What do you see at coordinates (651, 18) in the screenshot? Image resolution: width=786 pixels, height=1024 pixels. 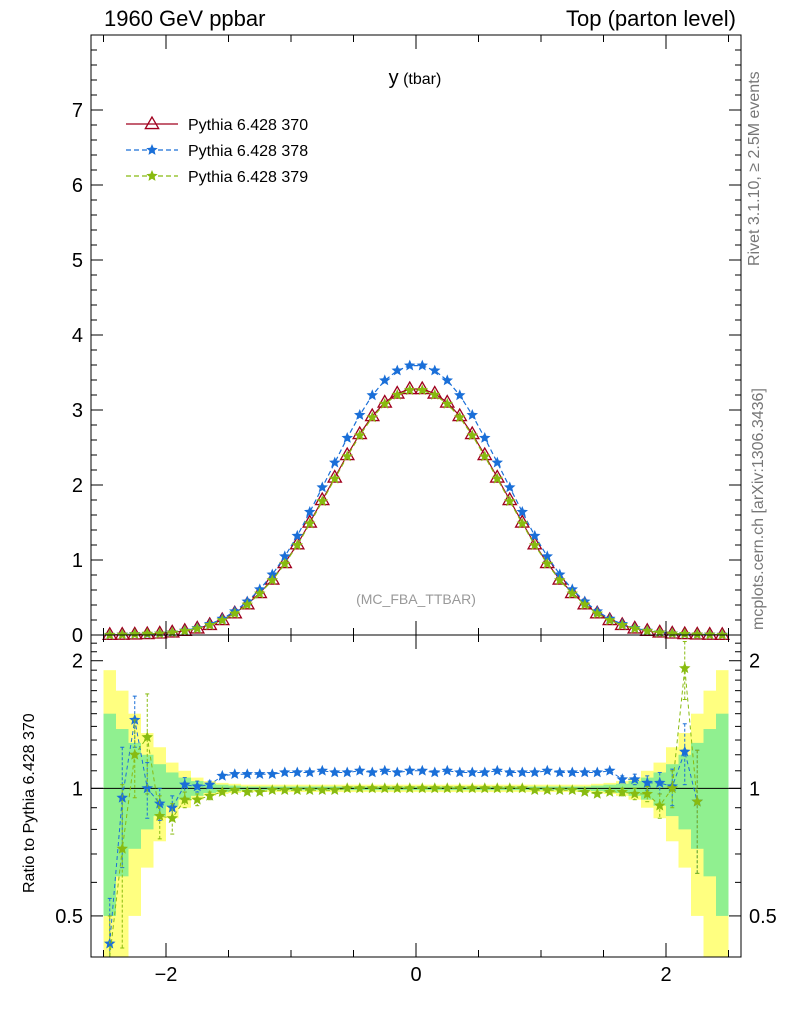 I see `header-observable-label: Top (parton level)` at bounding box center [651, 18].